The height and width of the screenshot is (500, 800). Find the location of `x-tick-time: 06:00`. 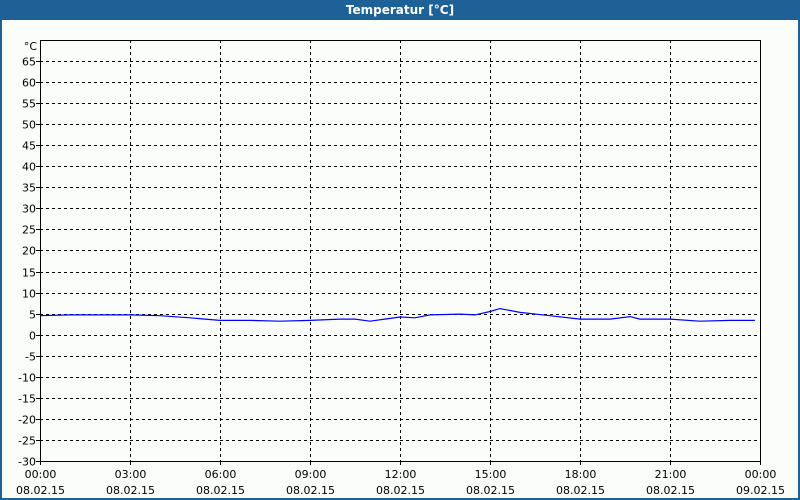

x-tick-time: 06:00 is located at coordinates (221, 474).